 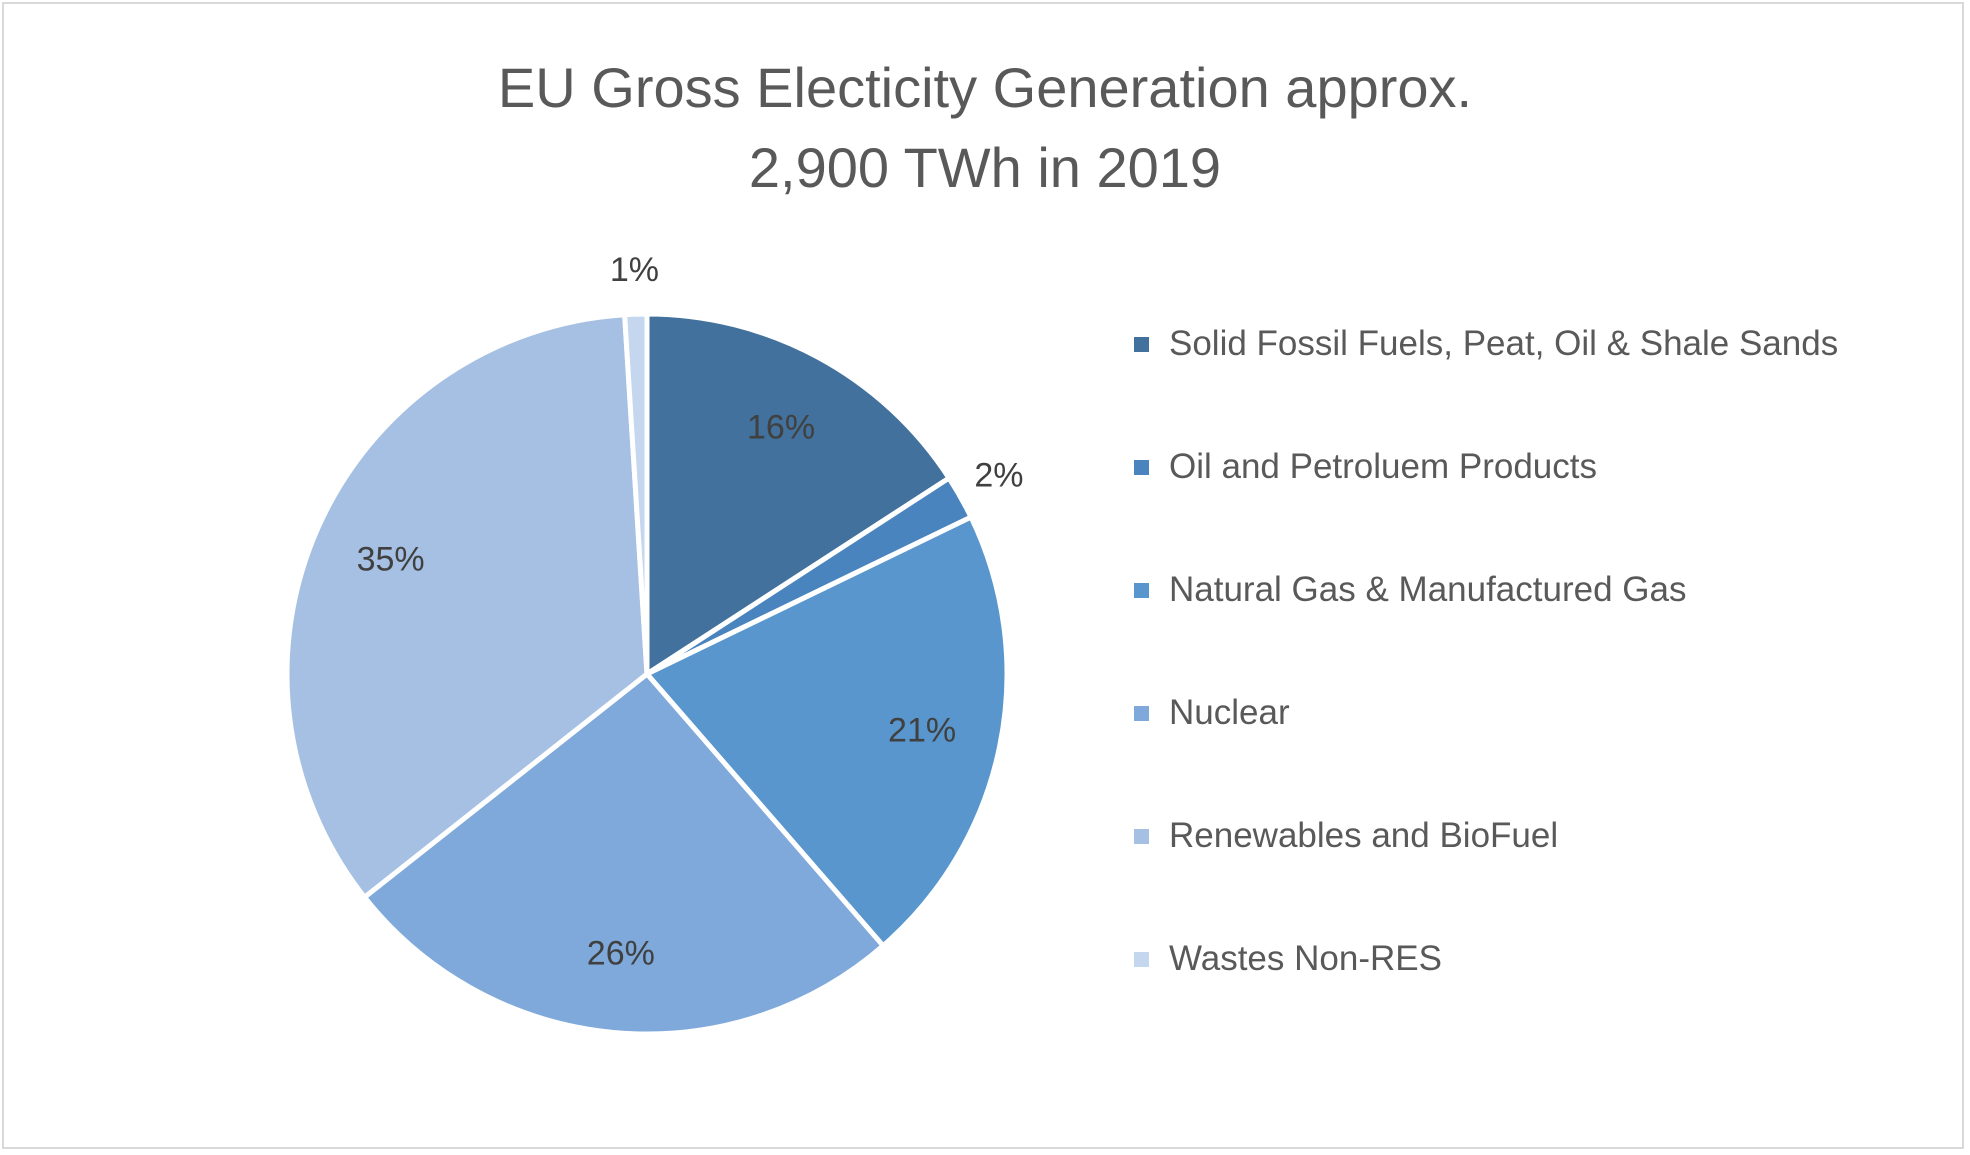 I want to click on legend-label: Oil and Petroluem Products, so click(x=1383, y=466).